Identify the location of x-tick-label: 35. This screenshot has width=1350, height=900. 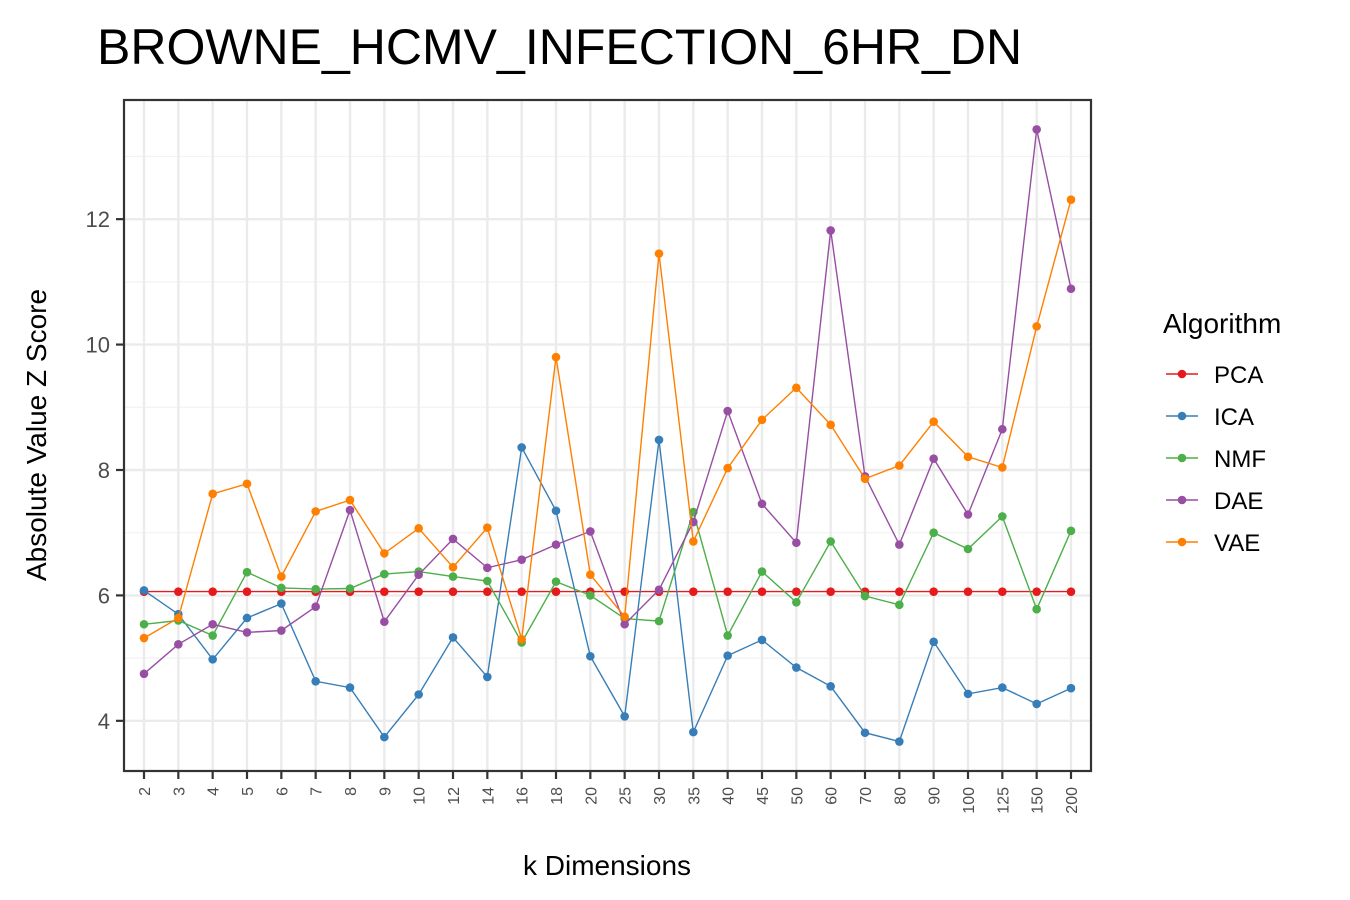
(694, 796).